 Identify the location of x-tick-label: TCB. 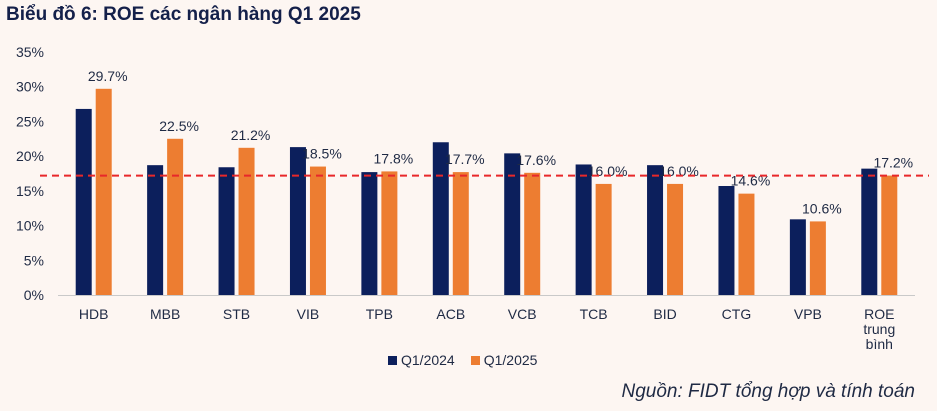
(594, 314).